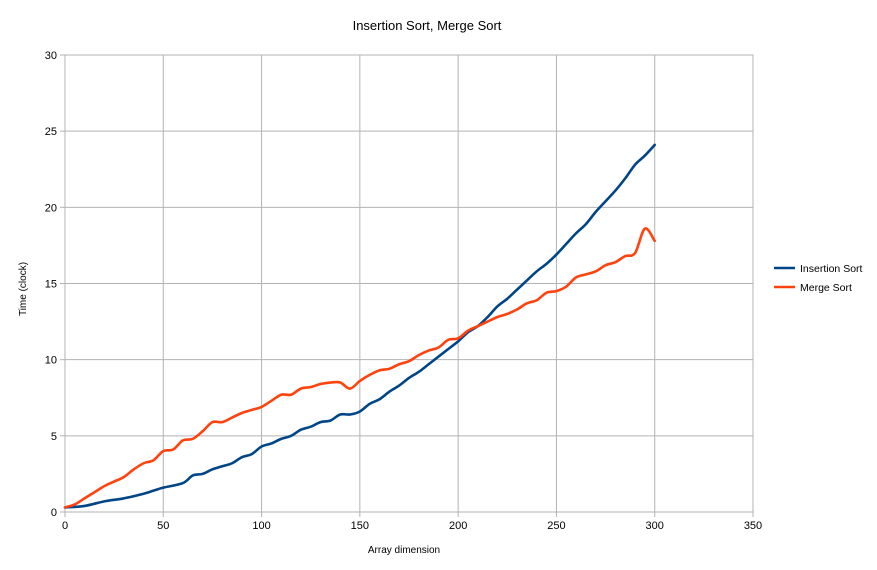  I want to click on x-tick-label: 250, so click(556, 526).